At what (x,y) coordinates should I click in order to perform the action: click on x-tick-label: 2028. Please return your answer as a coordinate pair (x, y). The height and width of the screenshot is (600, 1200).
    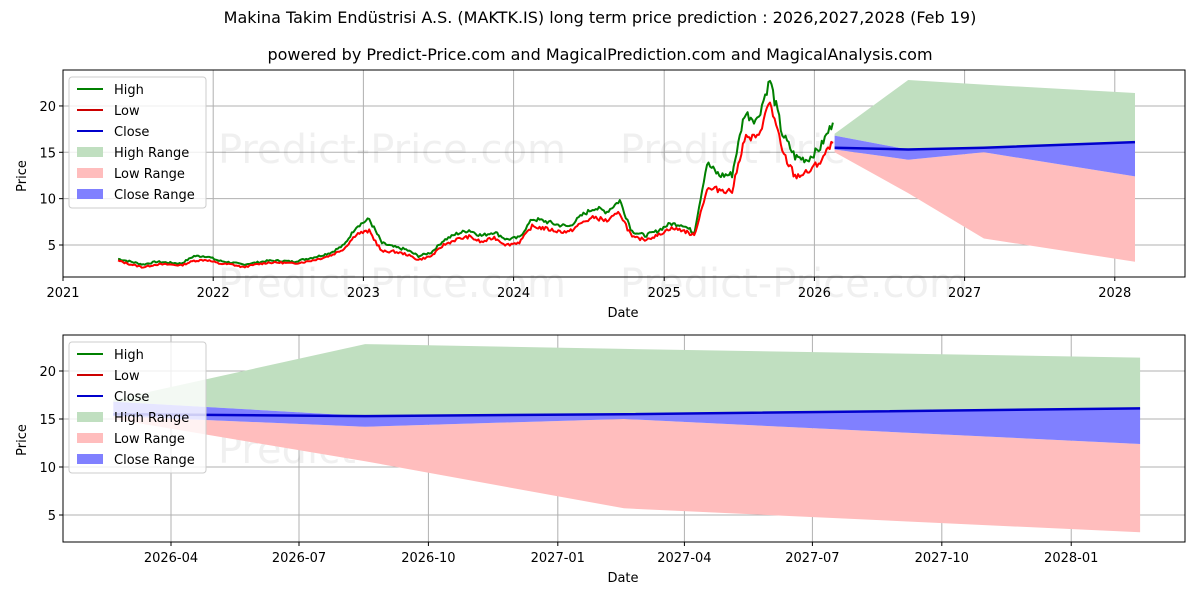
    Looking at the image, I should click on (1114, 293).